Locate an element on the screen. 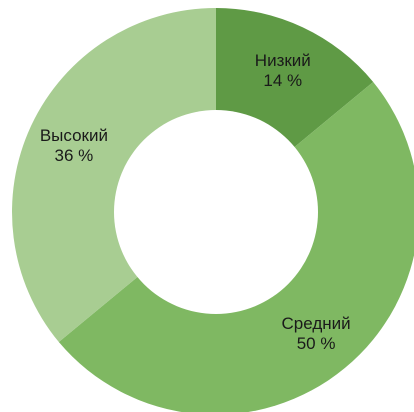 The height and width of the screenshot is (412, 414). slice-label-2: Высокий 36 % is located at coordinates (74, 145).